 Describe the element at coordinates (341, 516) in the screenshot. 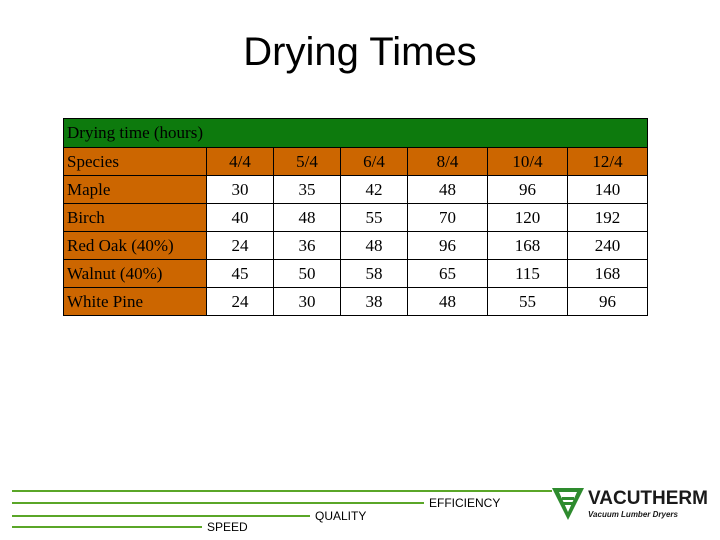

I see `quality-label: QUALITY` at that location.